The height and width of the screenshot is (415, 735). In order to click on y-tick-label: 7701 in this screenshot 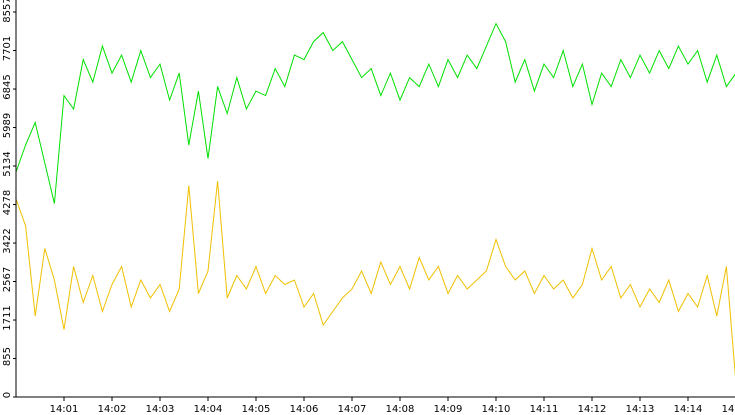, I will do `click(7, 48)`.